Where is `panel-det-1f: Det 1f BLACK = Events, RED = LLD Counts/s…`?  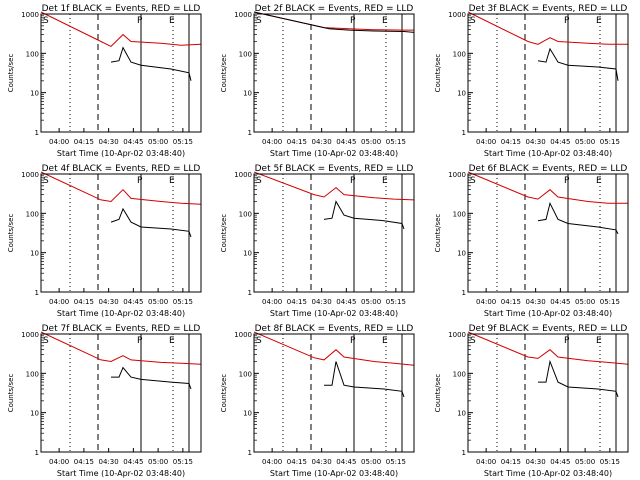
panel-det-1f: Det 1f BLACK = Events, RED = LLD Counts/s… is located at coordinates (104, 81).